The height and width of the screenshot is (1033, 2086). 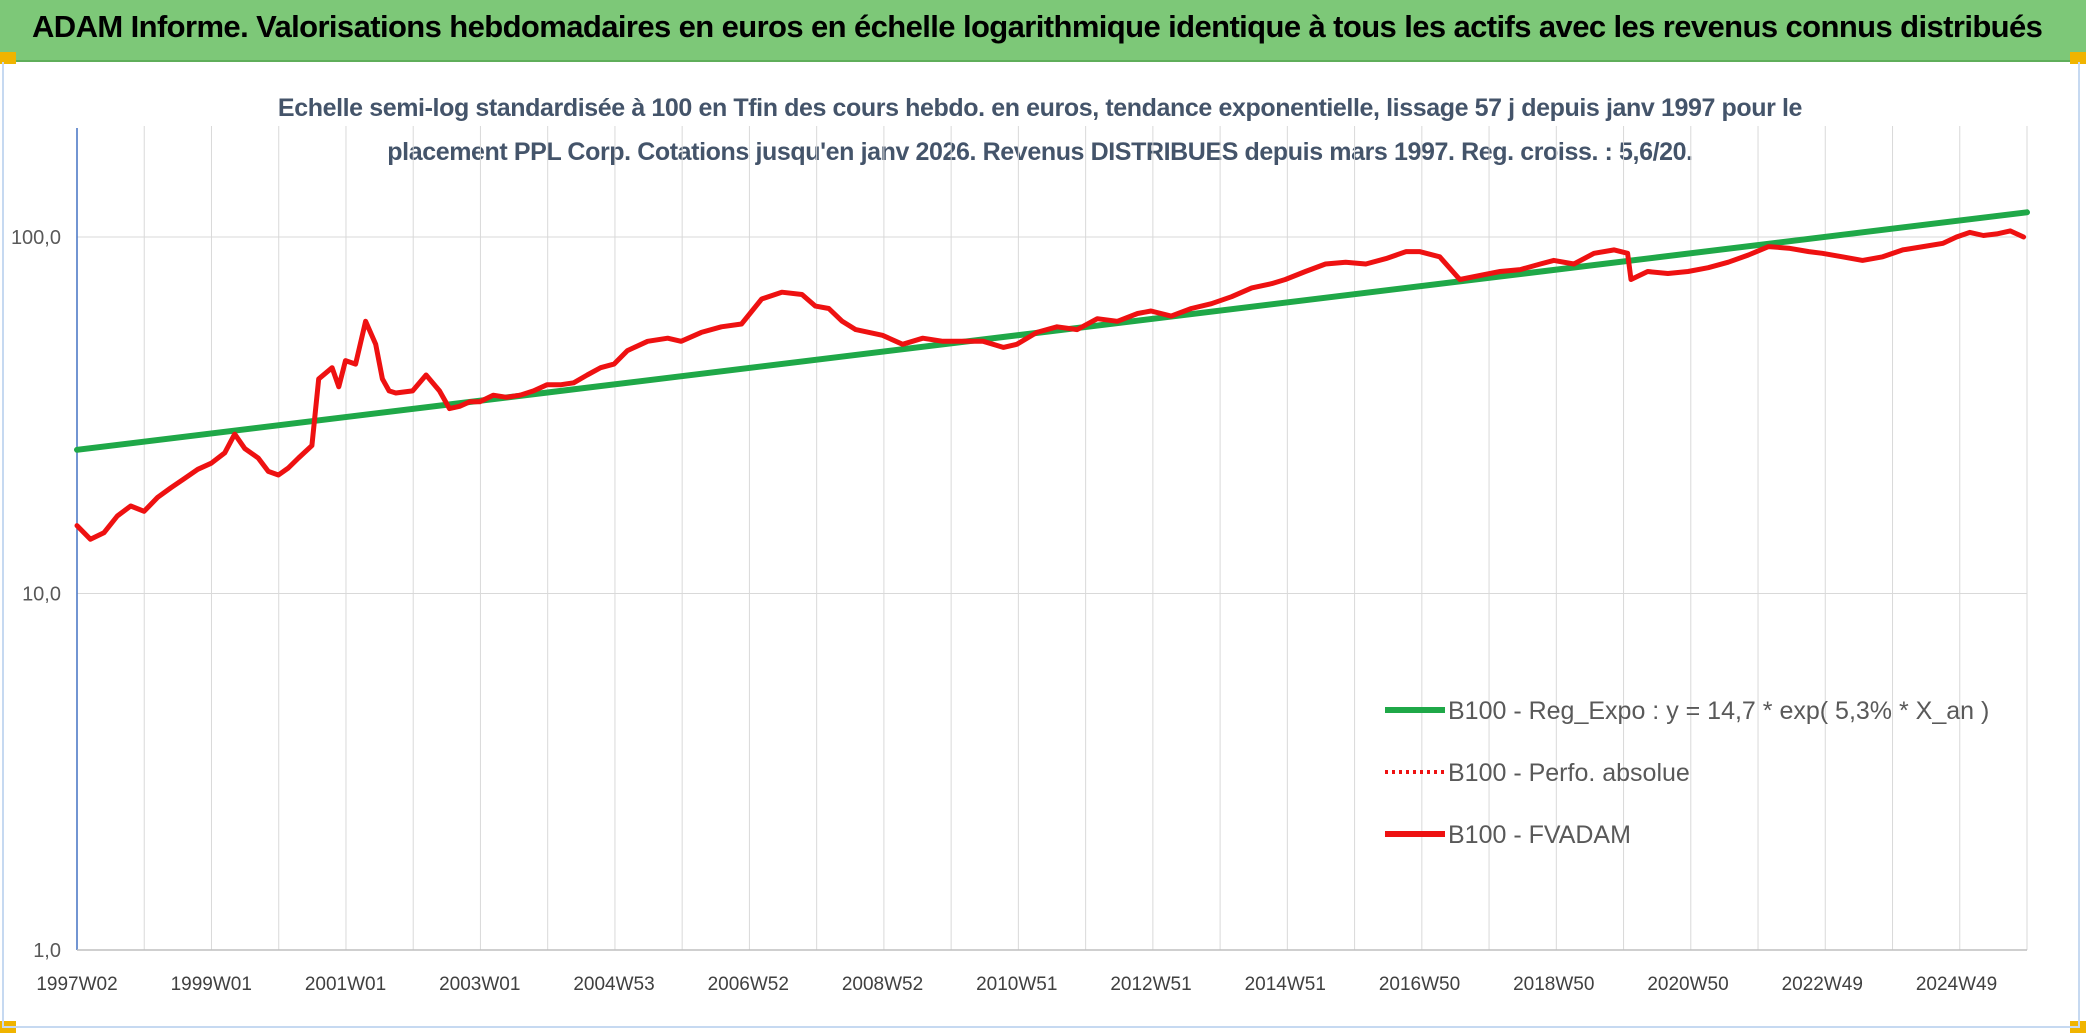 I want to click on x-tick-label: 2004W53, so click(x=613, y=984).